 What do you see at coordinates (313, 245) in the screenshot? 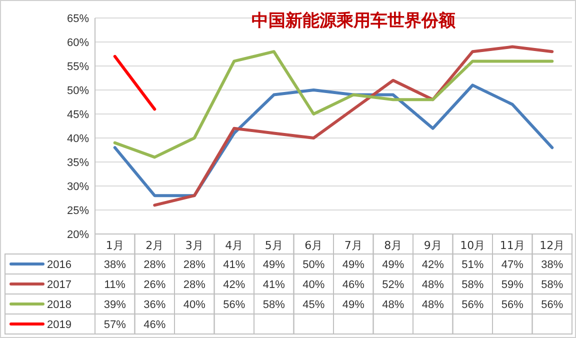
I see `xtick: 6月` at bounding box center [313, 245].